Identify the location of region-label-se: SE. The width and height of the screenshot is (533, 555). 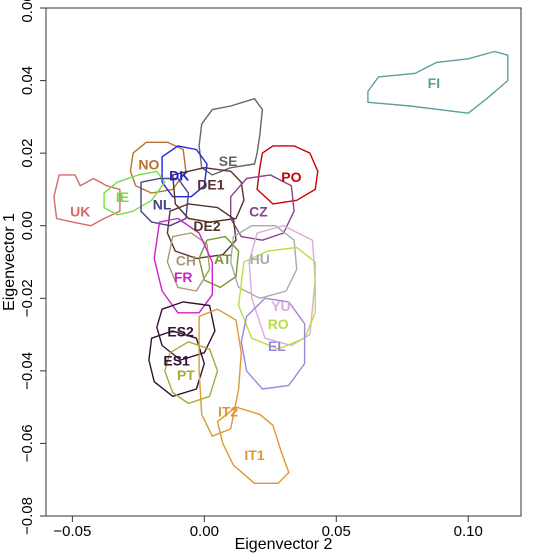
(228, 161).